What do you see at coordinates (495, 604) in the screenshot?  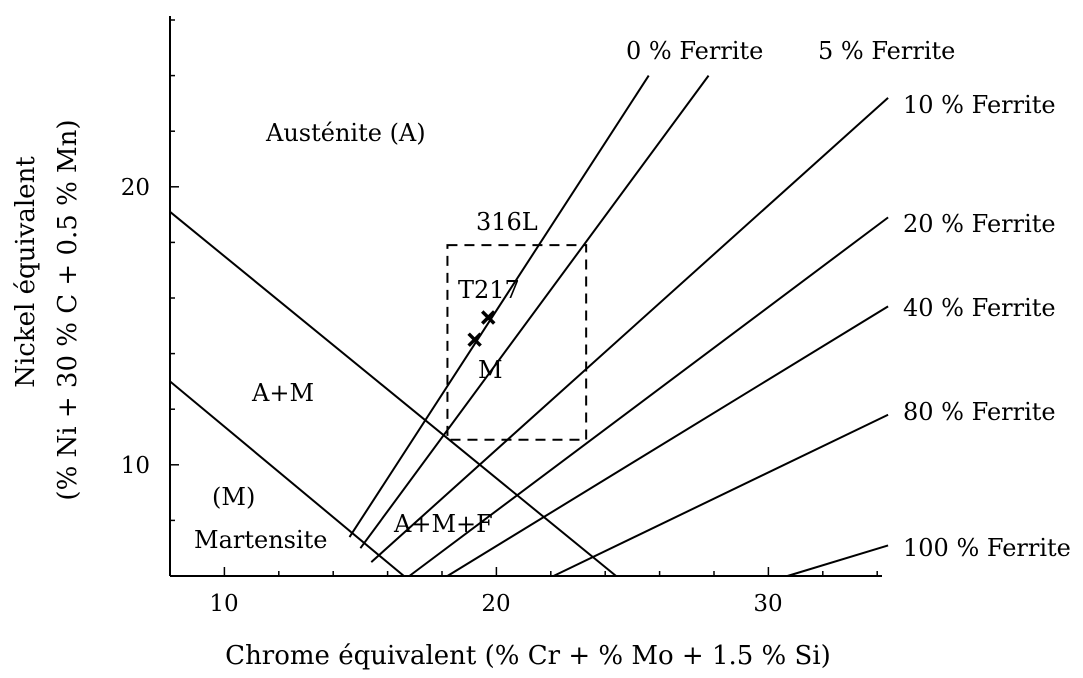 I see `x-tick-label-20: 20` at bounding box center [495, 604].